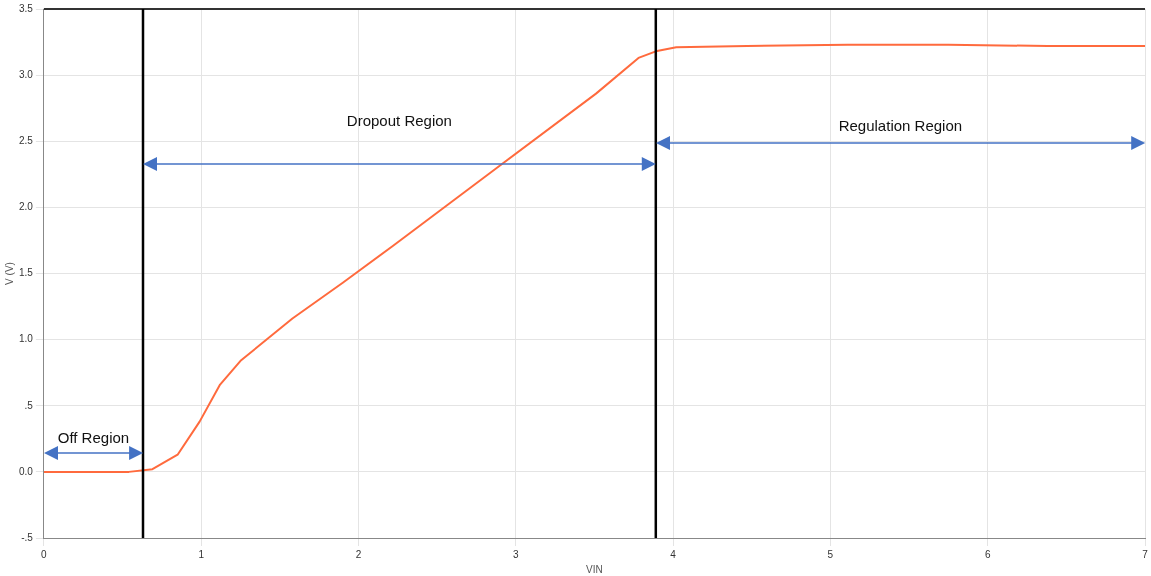  Describe the element at coordinates (399, 120) in the screenshot. I see `annotation: Dropout Region` at that location.